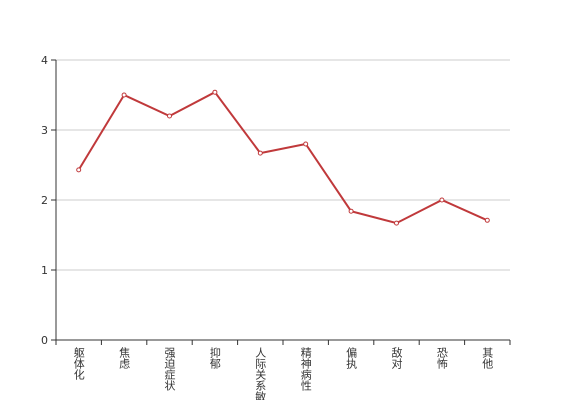 Image resolution: width=567 pixels, height=400 pixels. Describe the element at coordinates (351, 358) in the screenshot. I see `x-tick-label: 偏执` at that location.